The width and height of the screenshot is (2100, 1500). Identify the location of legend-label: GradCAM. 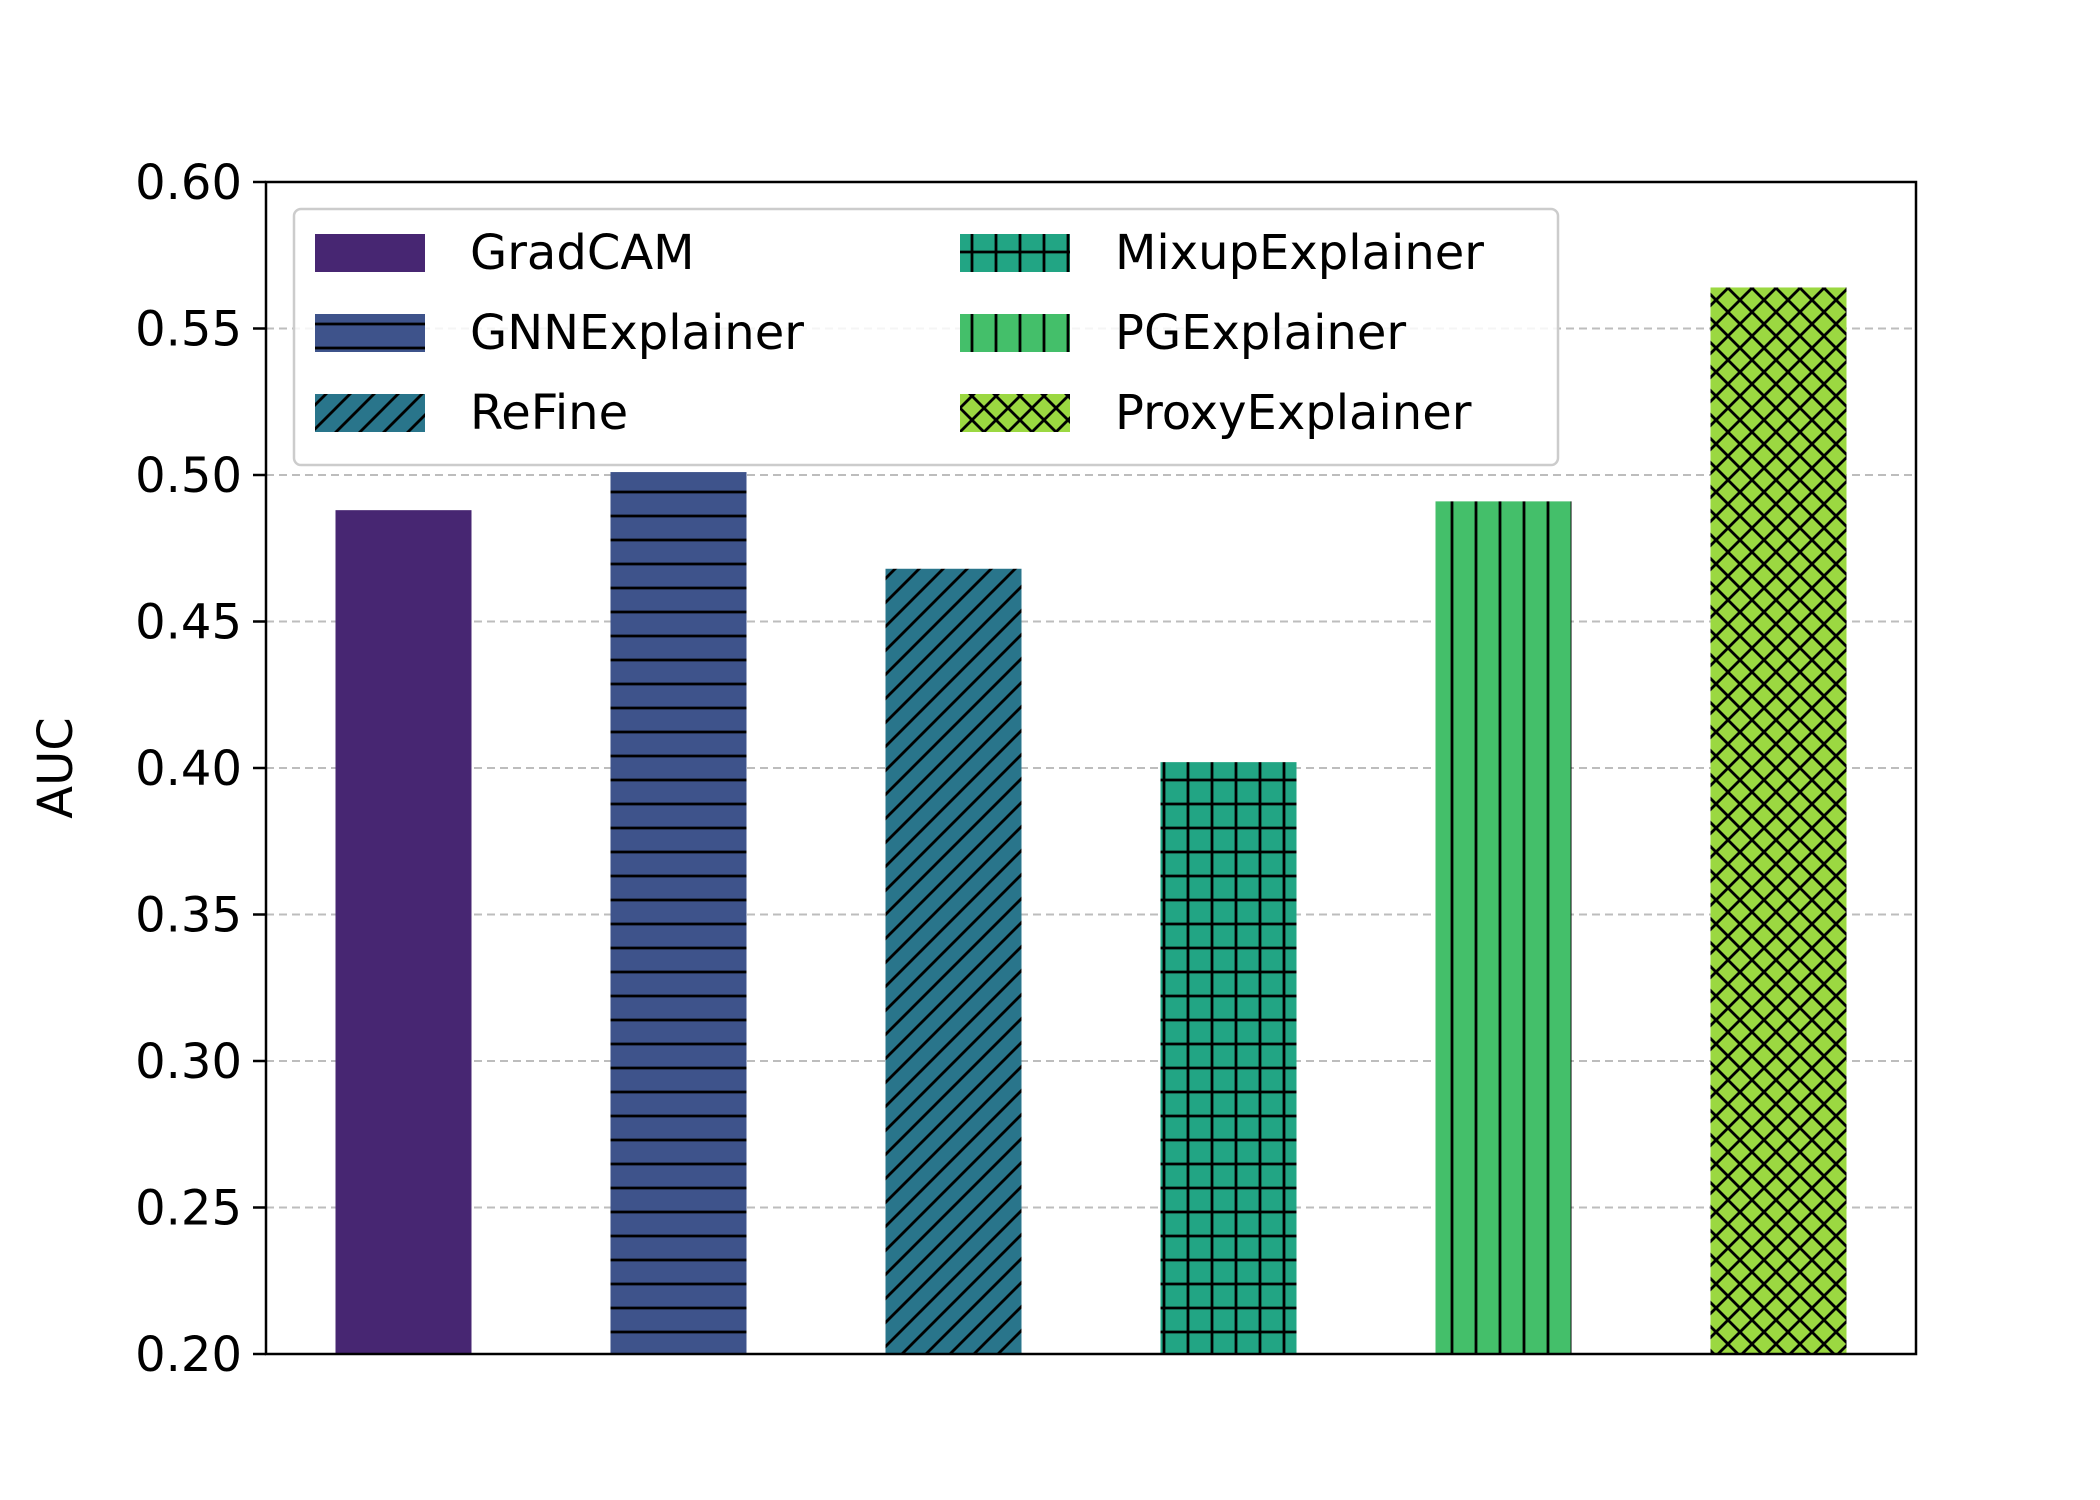
(582, 253).